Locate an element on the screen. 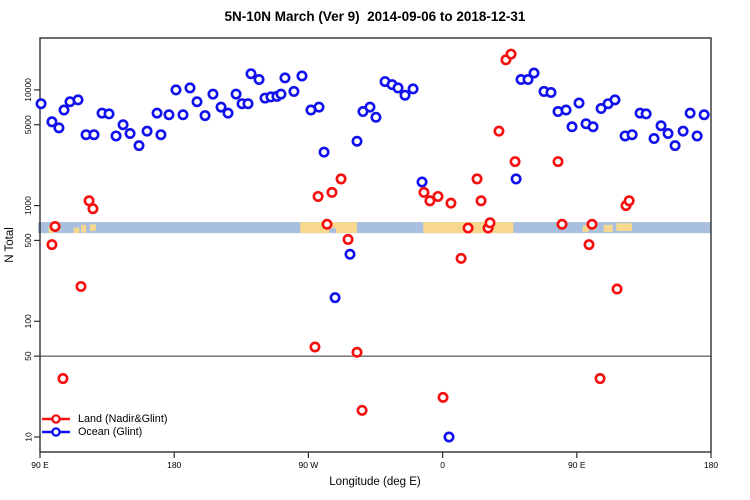 This screenshot has width=750, height=500. legend-item-land: Land (Nadir&Glint) is located at coordinates (104, 418).